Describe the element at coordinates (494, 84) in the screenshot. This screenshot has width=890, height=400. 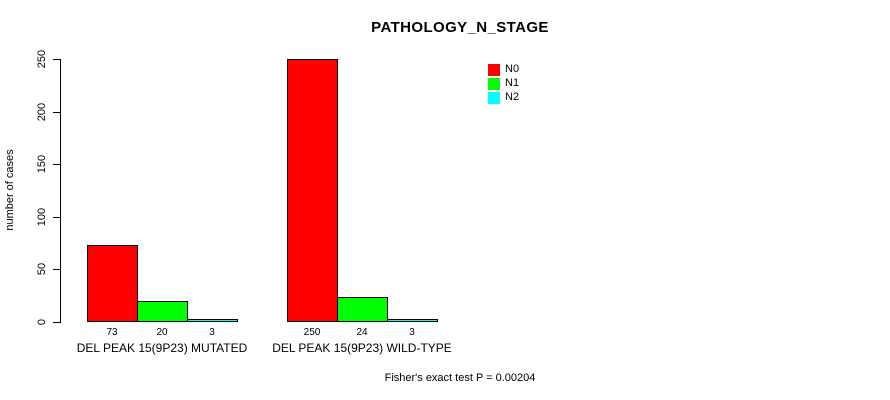
I see `legend-swatch-n1` at that location.